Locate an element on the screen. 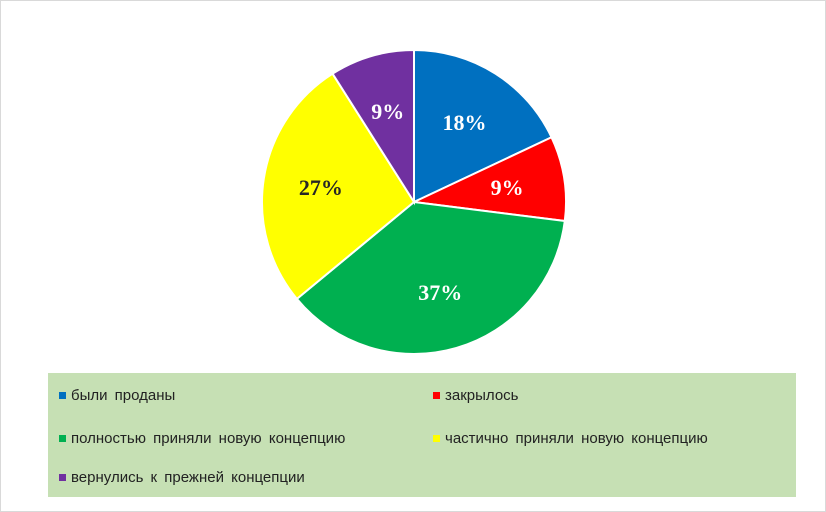  legend-item-returned: вернулись к прежней концепции is located at coordinates (182, 477).